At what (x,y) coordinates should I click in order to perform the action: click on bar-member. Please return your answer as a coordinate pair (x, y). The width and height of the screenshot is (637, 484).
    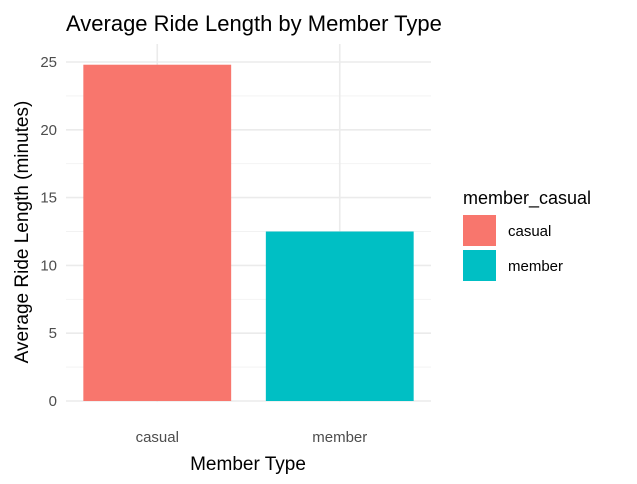
    Looking at the image, I should click on (339, 316).